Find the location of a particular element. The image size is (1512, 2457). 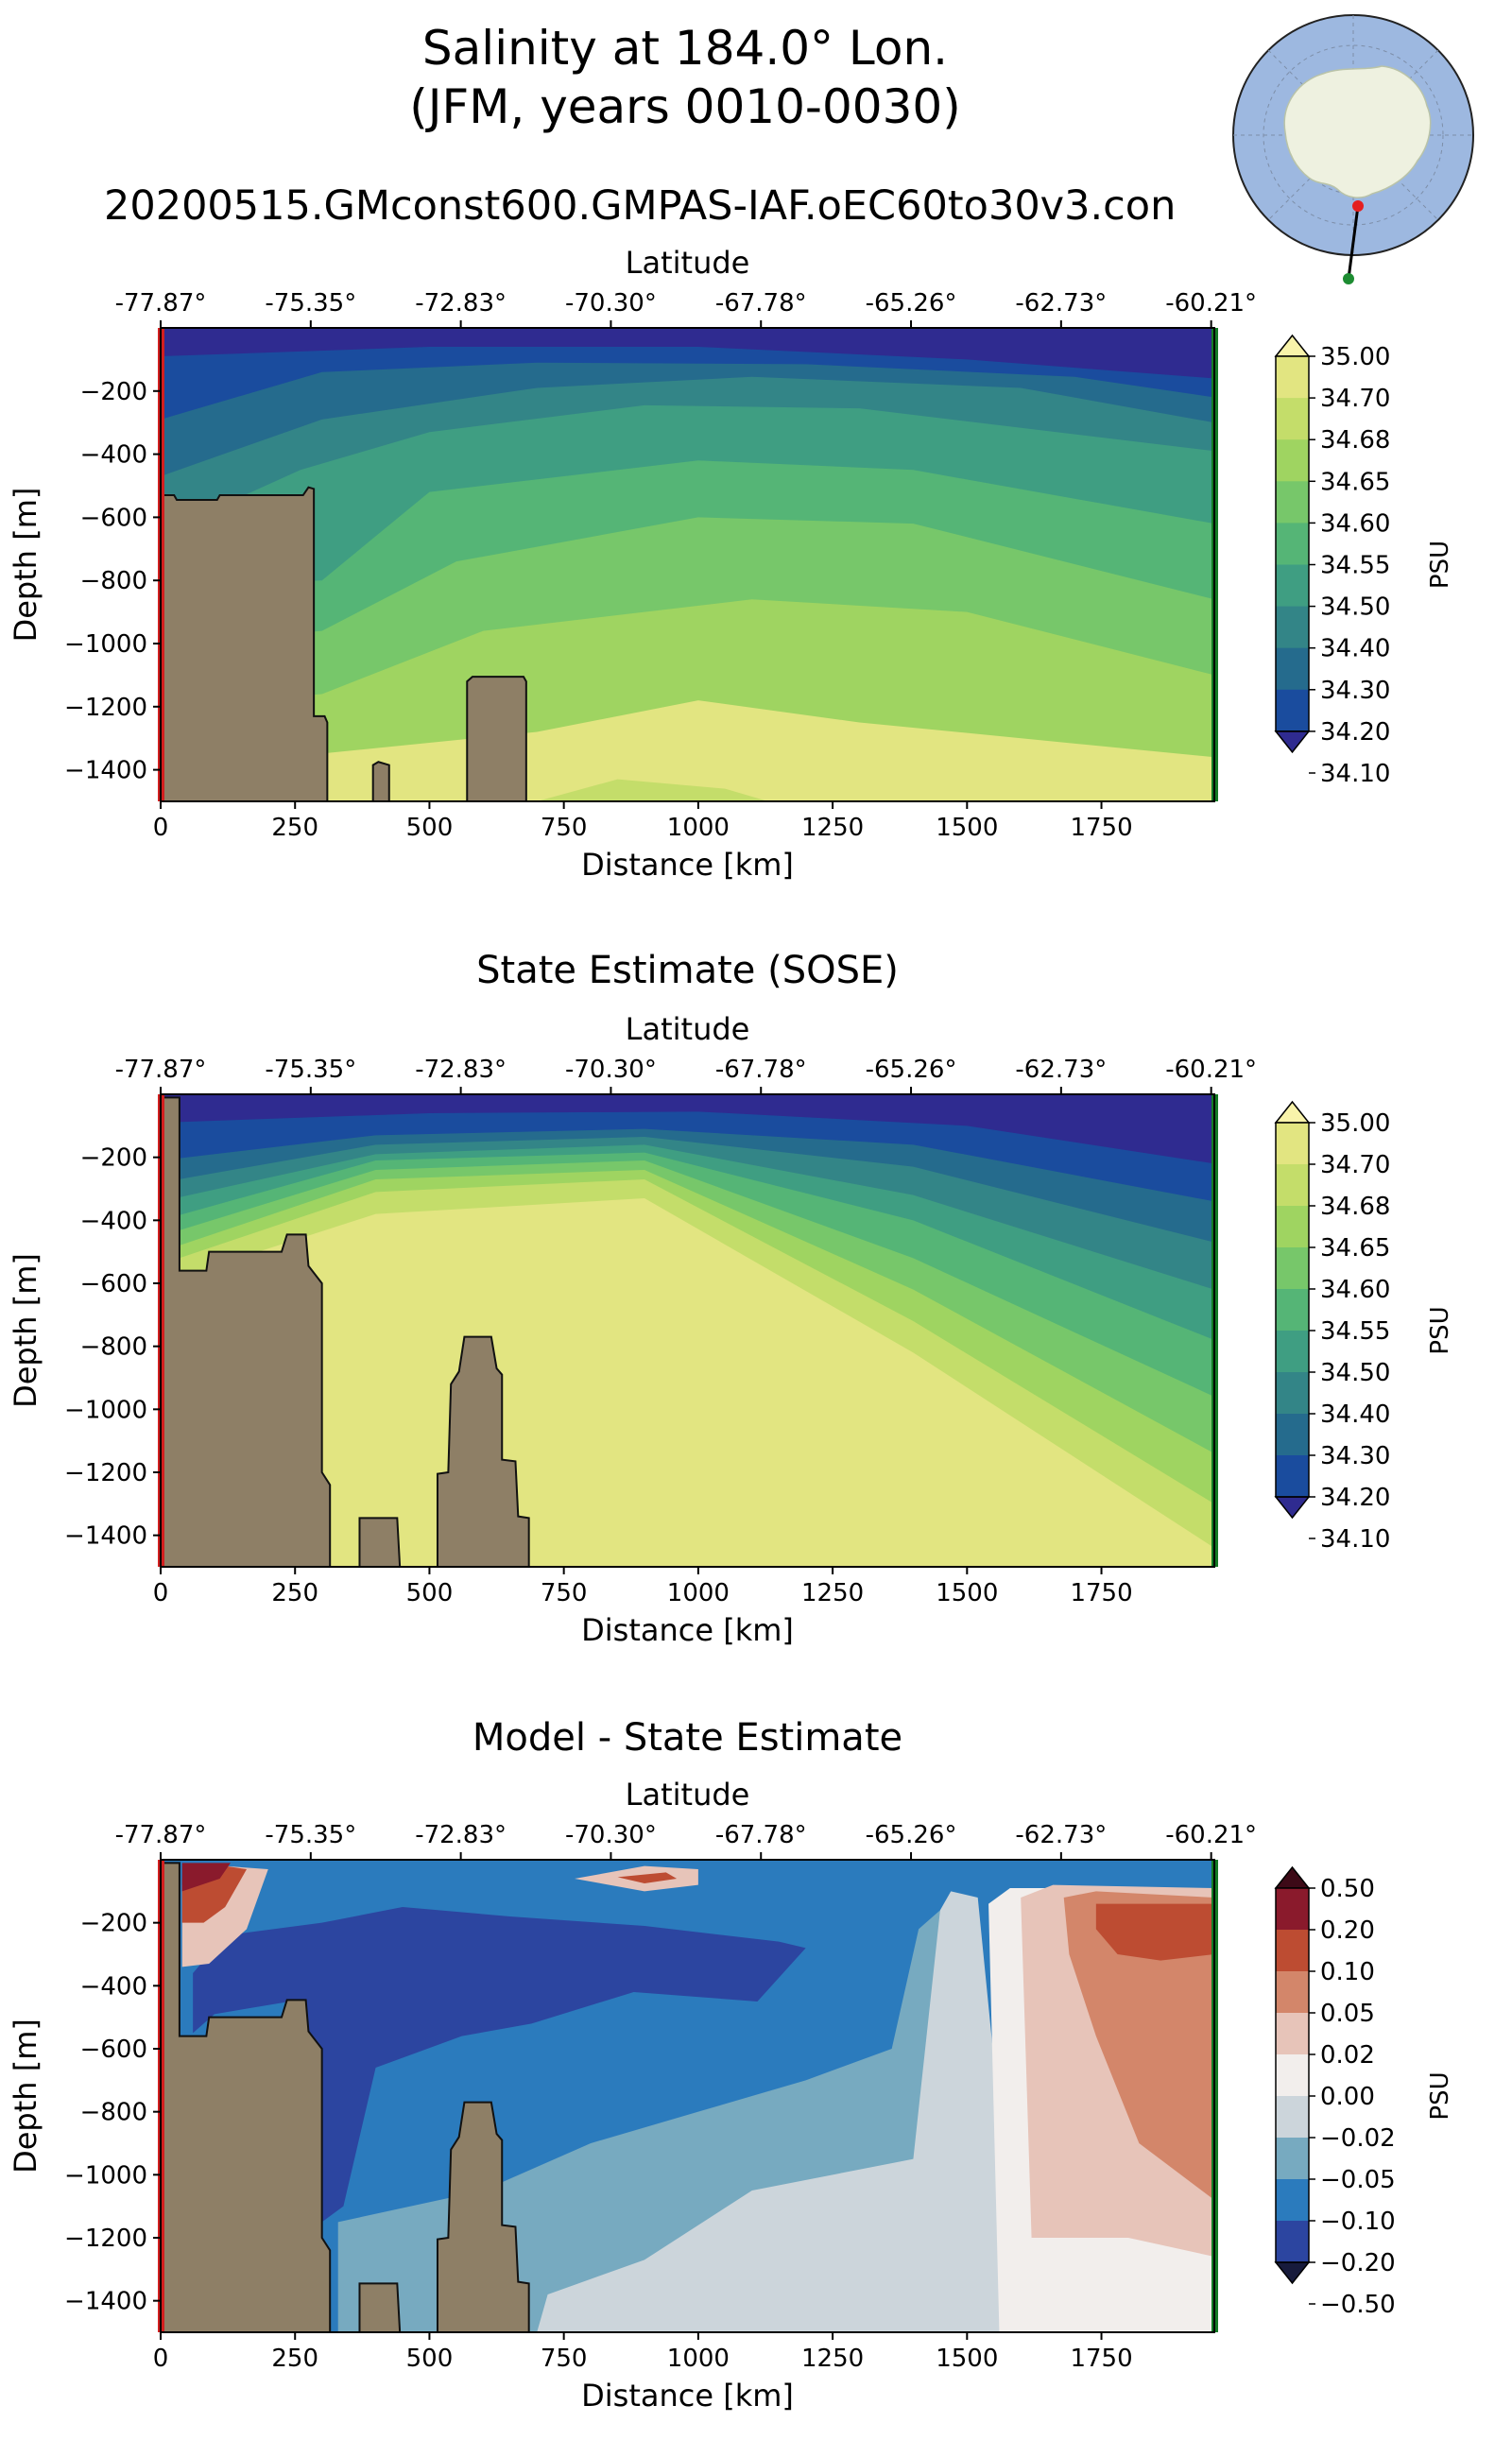

anomaly-region-0.05 is located at coordinates (1138, 2045).